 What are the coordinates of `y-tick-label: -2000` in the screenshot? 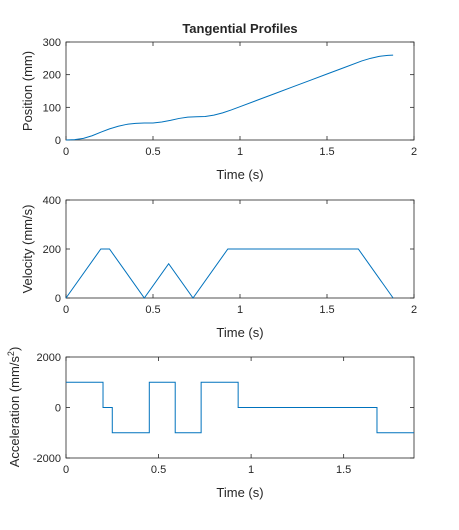 It's located at (47, 459).